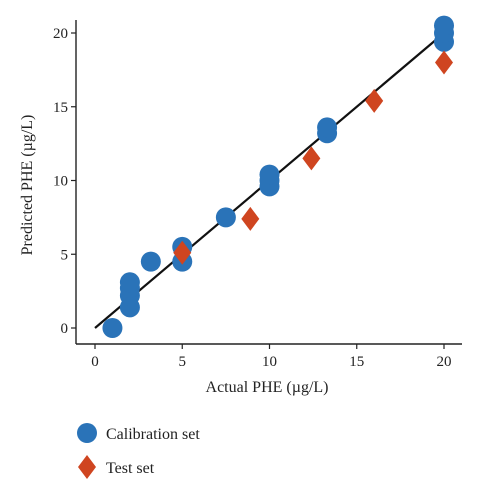 The image size is (480, 500). What do you see at coordinates (356, 362) in the screenshot?
I see `x-tick-label: 15` at bounding box center [356, 362].